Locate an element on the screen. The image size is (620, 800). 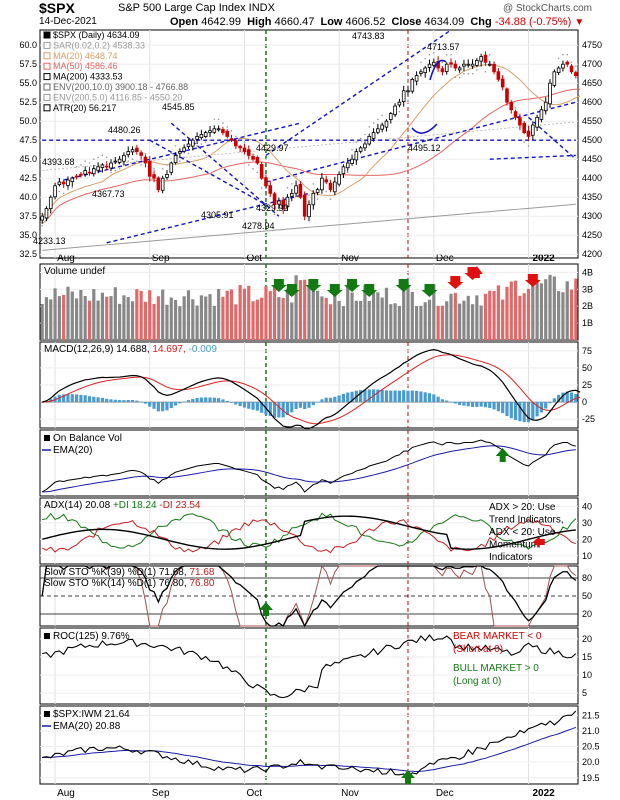
symbol-name: S&P 500 Large Cap Index INDX is located at coordinates (196, 8).